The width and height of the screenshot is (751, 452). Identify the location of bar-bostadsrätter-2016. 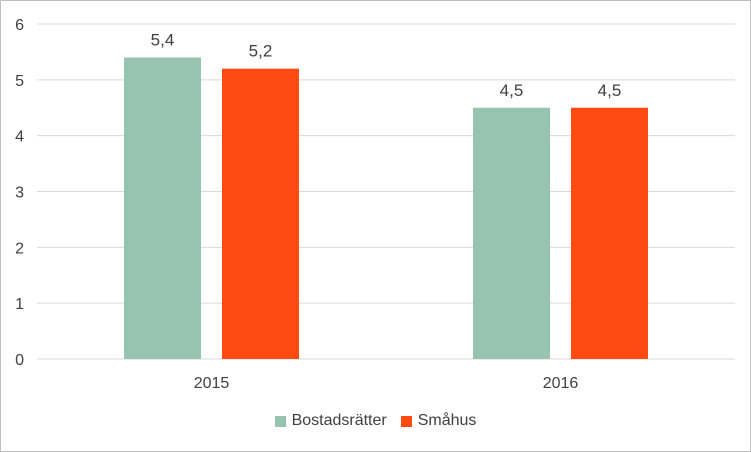
(511, 233).